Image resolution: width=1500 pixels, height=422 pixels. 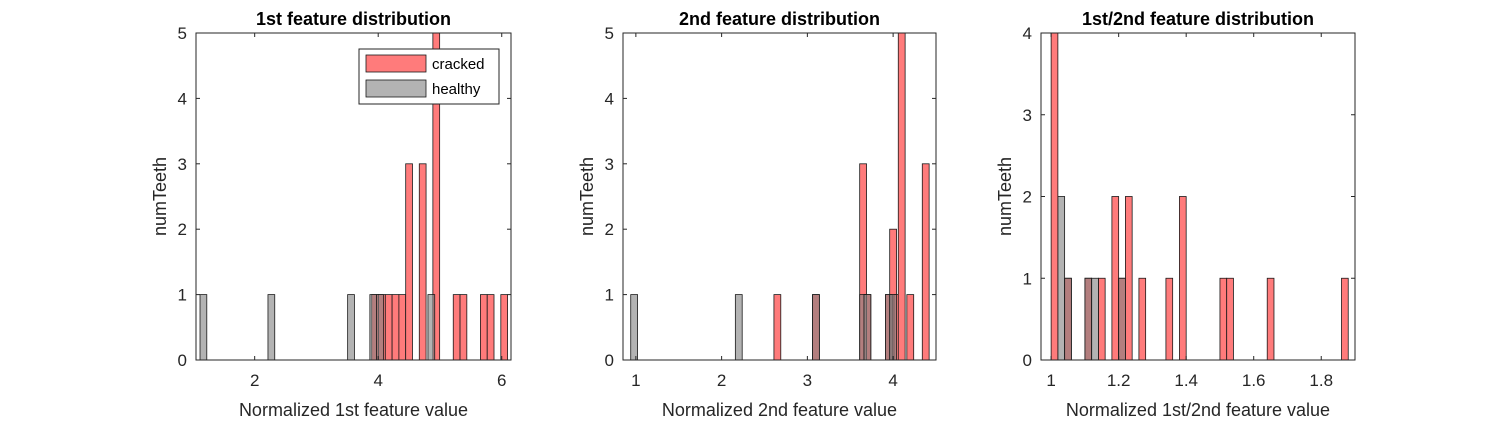 What do you see at coordinates (501, 380) in the screenshot?
I see `x-tick-label: 6` at bounding box center [501, 380].